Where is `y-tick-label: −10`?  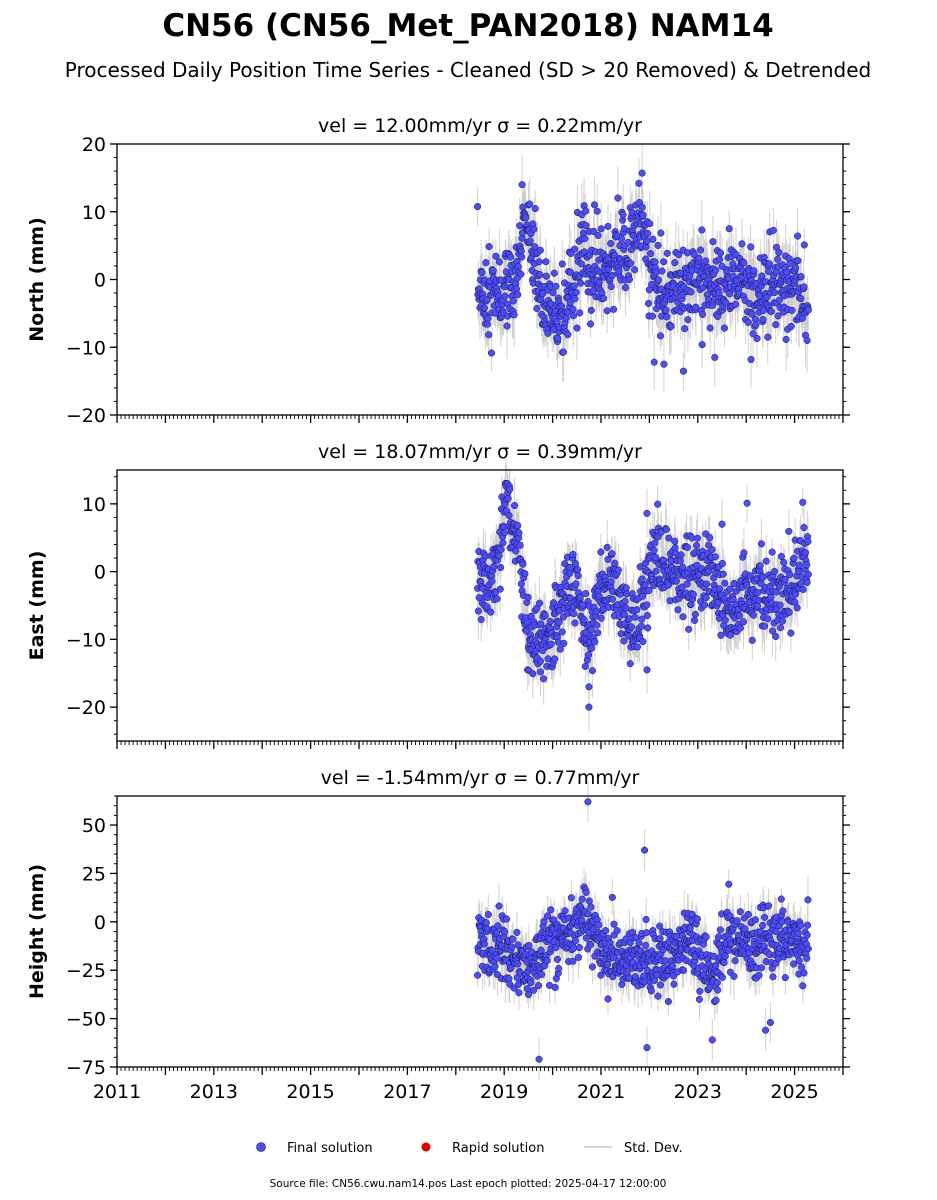 y-tick-label: −10 is located at coordinates (86, 640).